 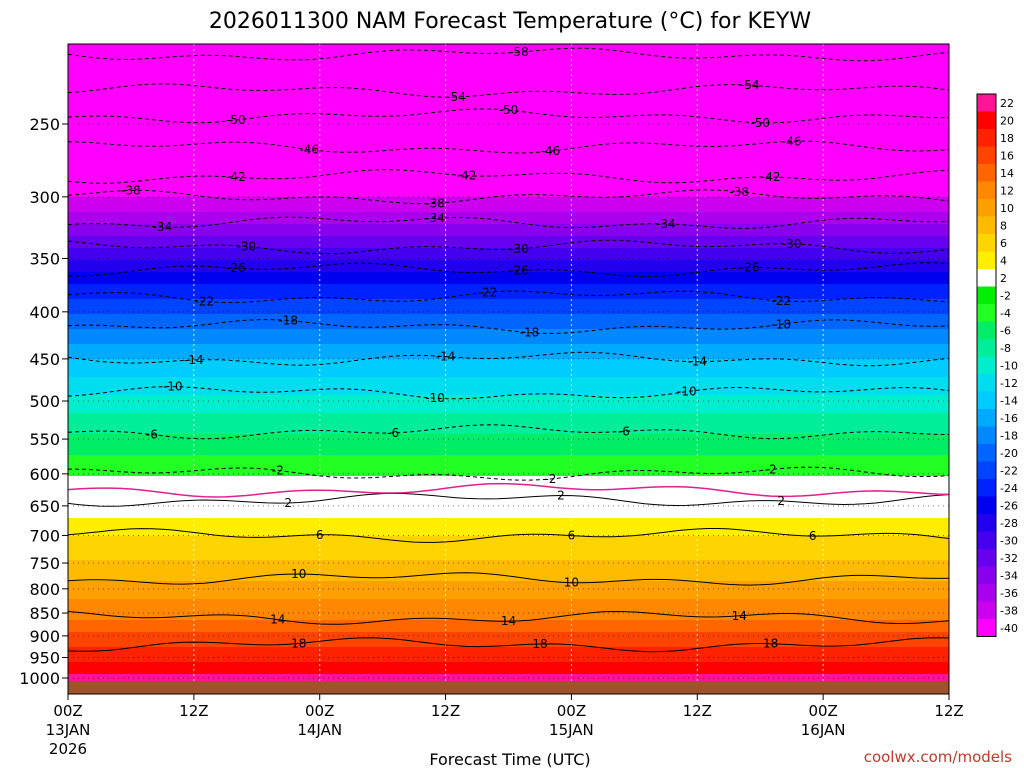 I want to click on y-tick-label: 450, so click(x=44, y=359).